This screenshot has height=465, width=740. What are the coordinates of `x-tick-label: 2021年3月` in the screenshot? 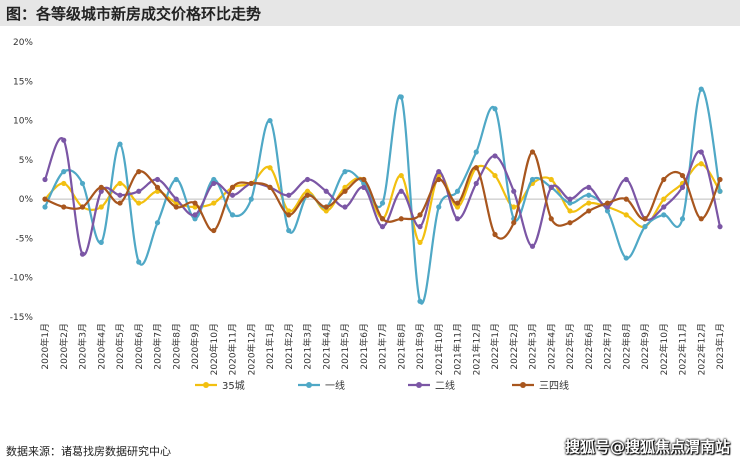 It's located at (308, 346).